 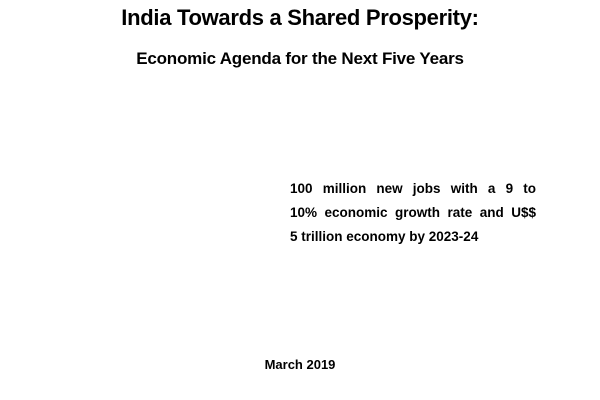 I want to click on publication-date: March 2019, so click(x=300, y=364).